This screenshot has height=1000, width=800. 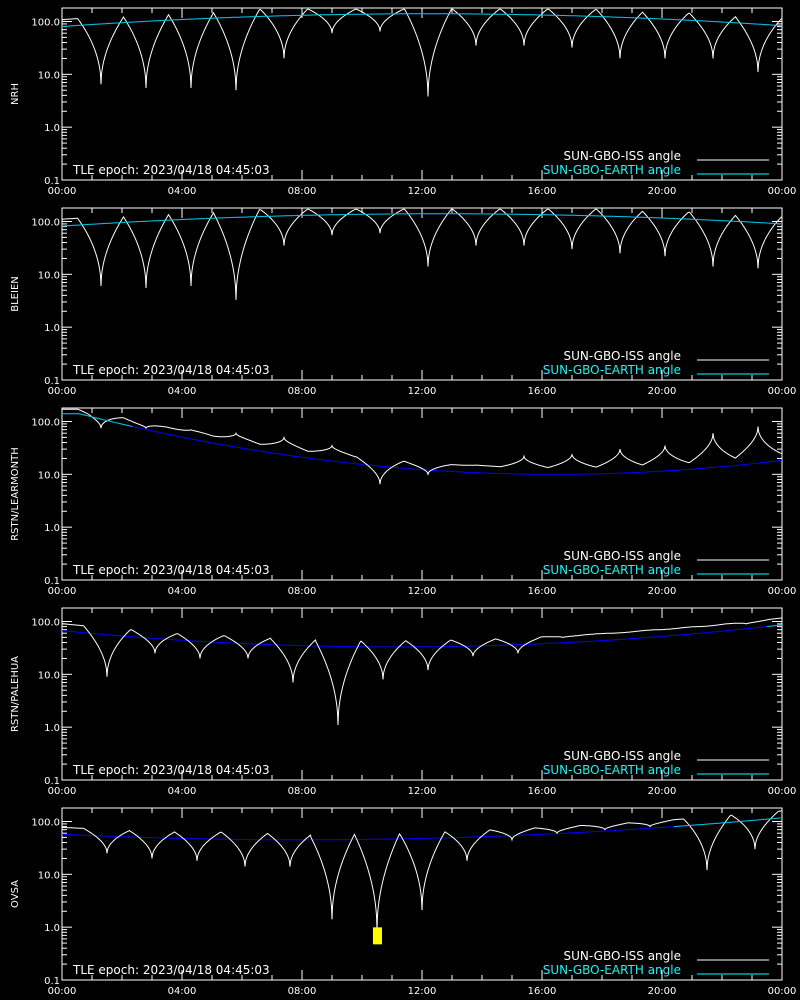 I want to click on event-marker, so click(x=377, y=936).